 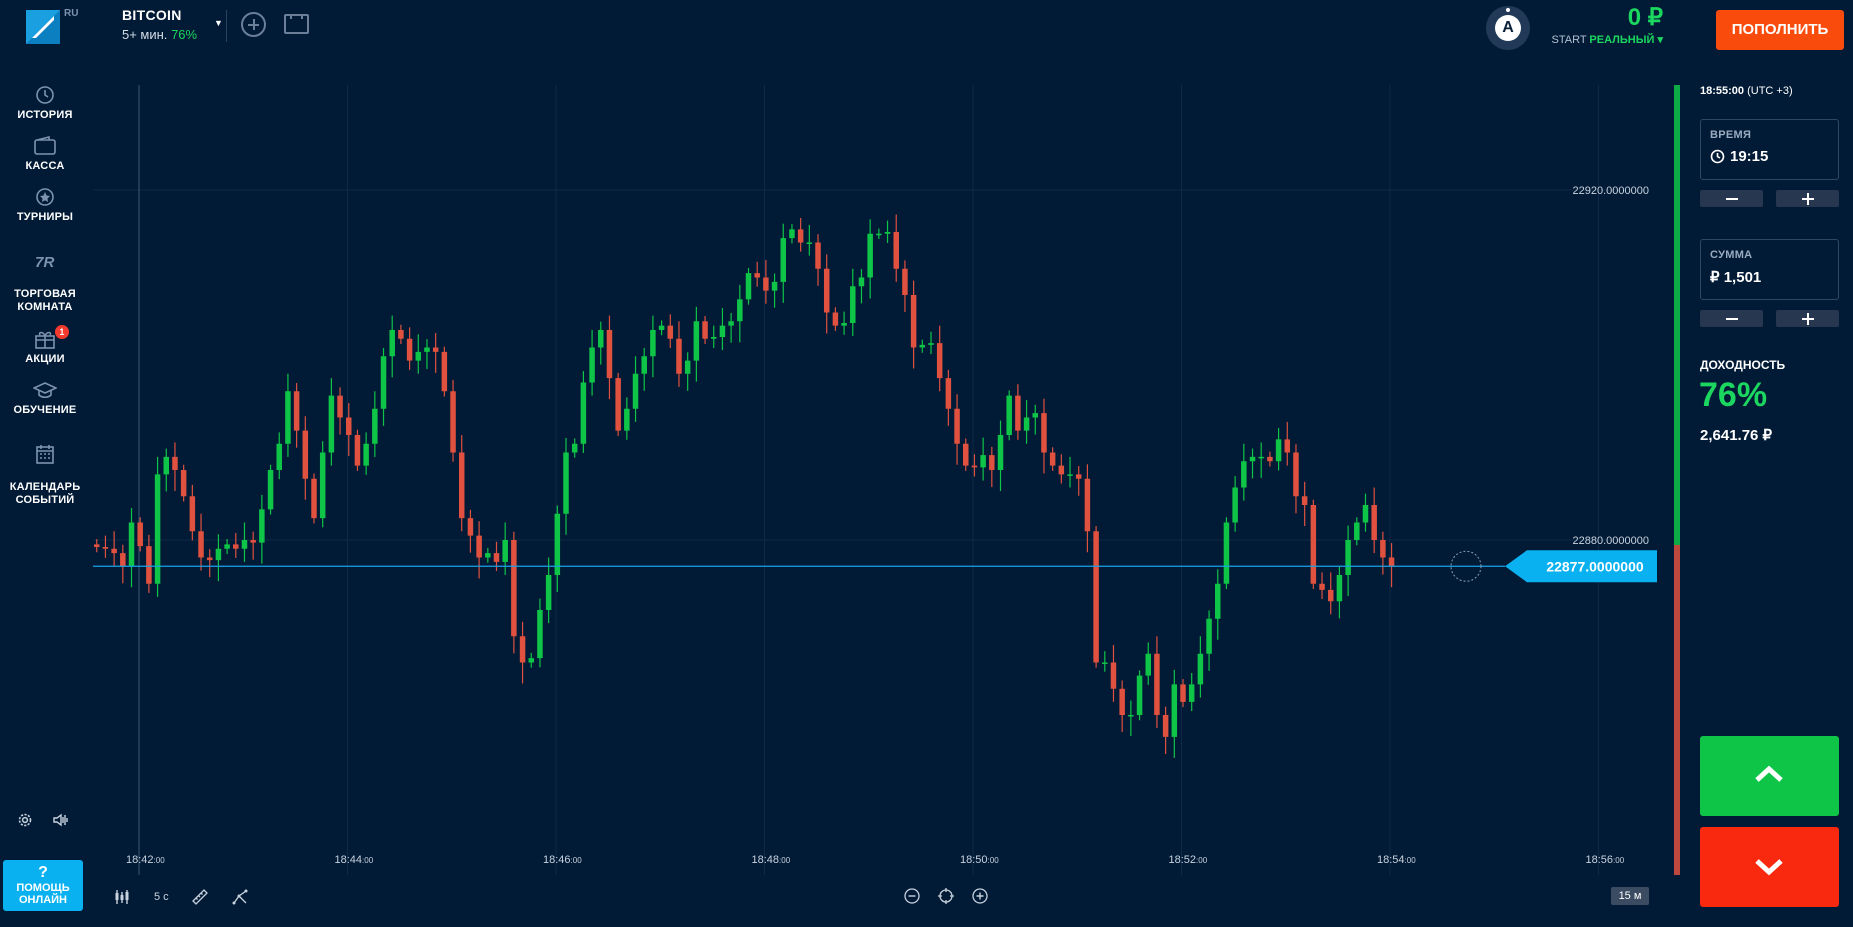 What do you see at coordinates (1769, 269) in the screenshot?
I see `amount-field: СУММА ₽ 1,501` at bounding box center [1769, 269].